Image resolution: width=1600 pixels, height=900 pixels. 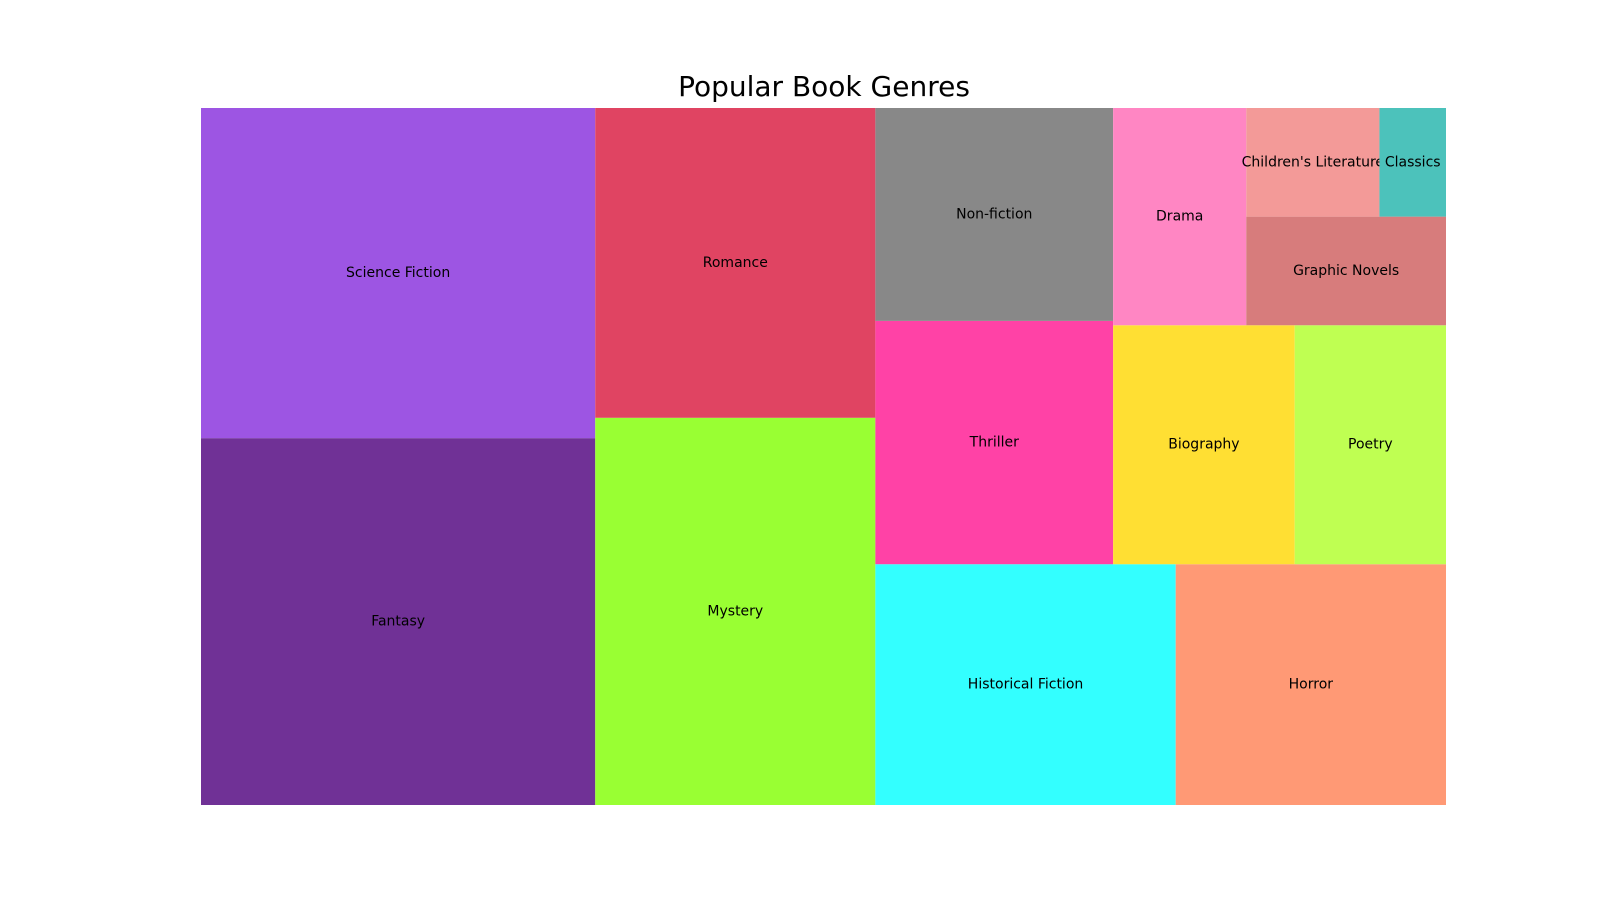 I want to click on treemap-tile-thriller: Thriller, so click(x=994, y=442).